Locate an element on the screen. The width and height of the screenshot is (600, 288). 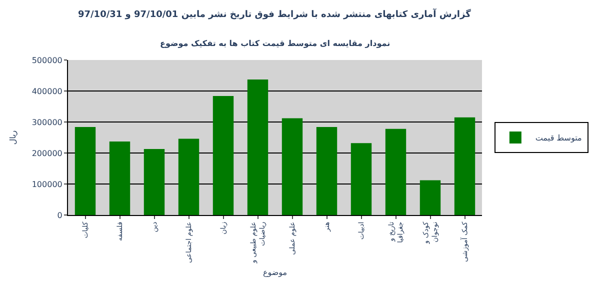
y-axis-title: ریال is located at coordinates (13, 137).